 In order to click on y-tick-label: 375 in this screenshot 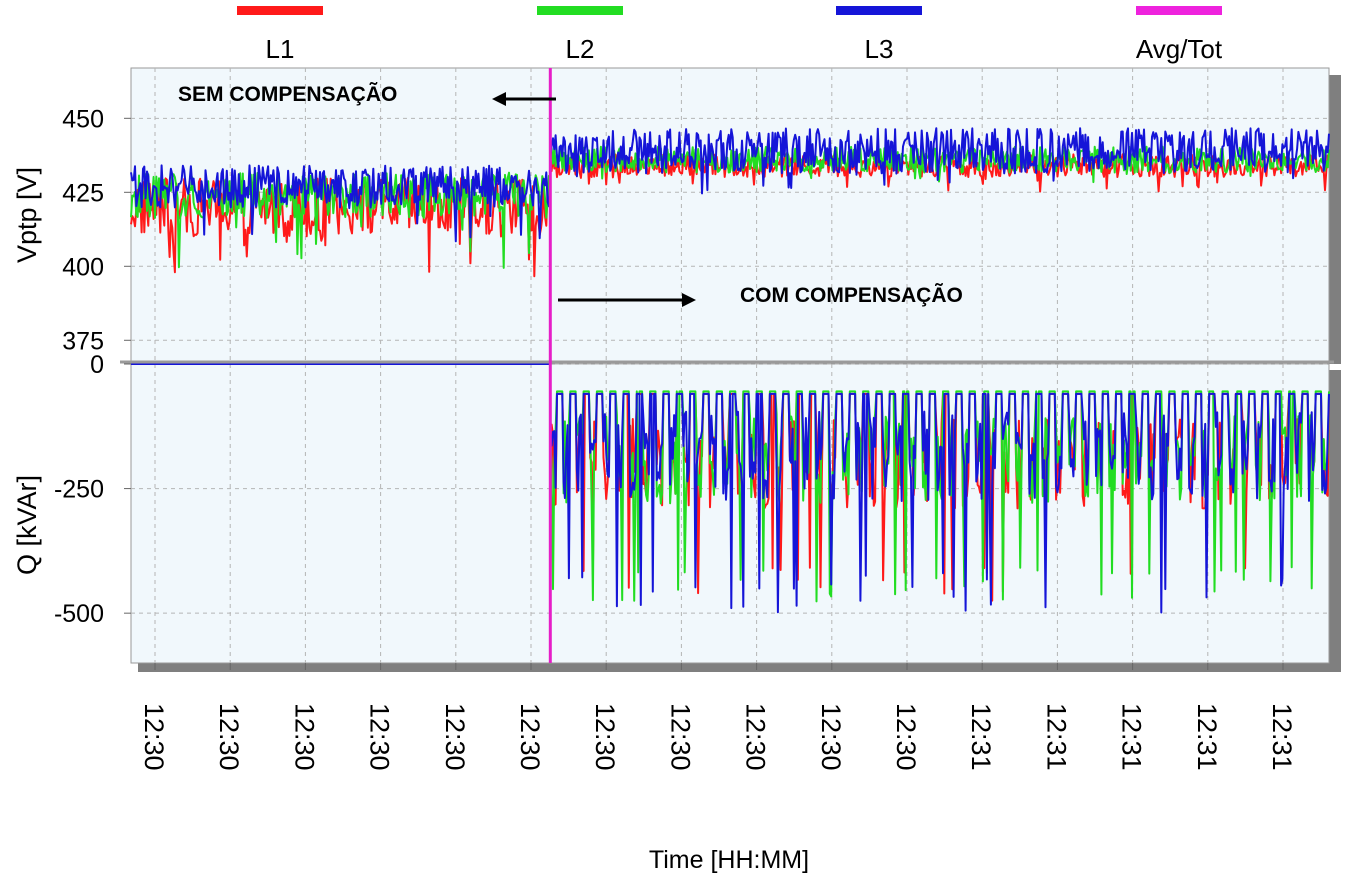, I will do `click(83, 341)`.